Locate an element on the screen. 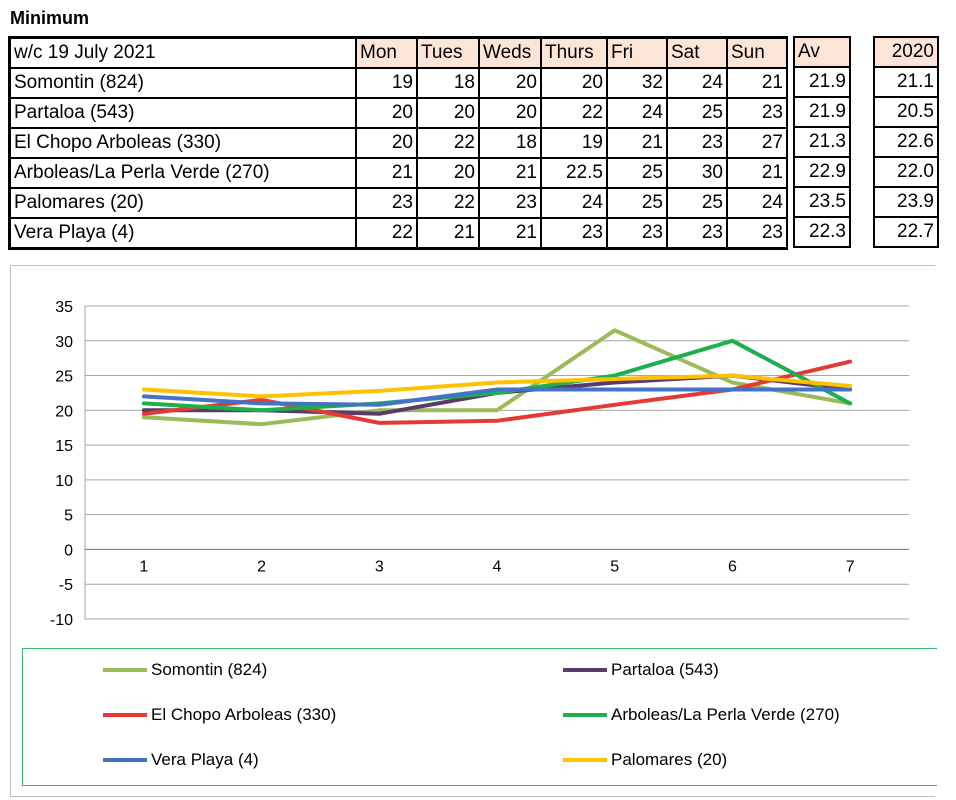 This screenshot has width=956, height=800. av-cell: 22.9 is located at coordinates (822, 172).